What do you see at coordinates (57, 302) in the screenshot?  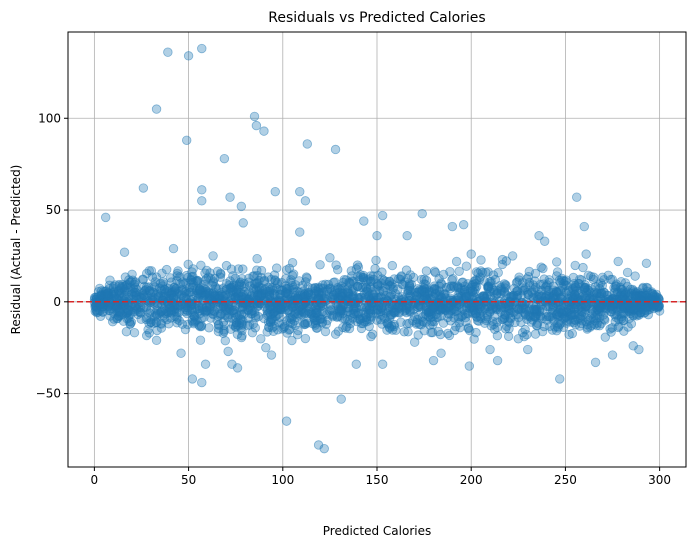 I see `y-tick-label: 0` at bounding box center [57, 302].